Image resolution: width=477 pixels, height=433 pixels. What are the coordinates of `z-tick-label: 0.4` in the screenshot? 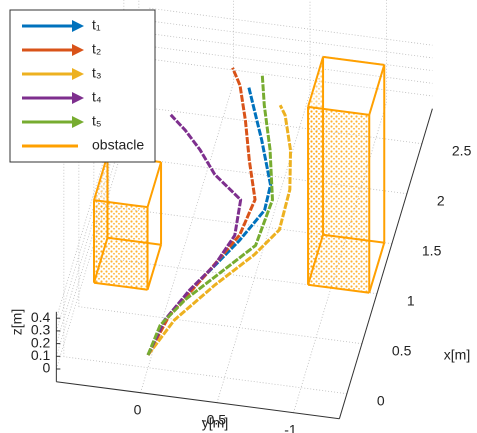 It's located at (41, 317).